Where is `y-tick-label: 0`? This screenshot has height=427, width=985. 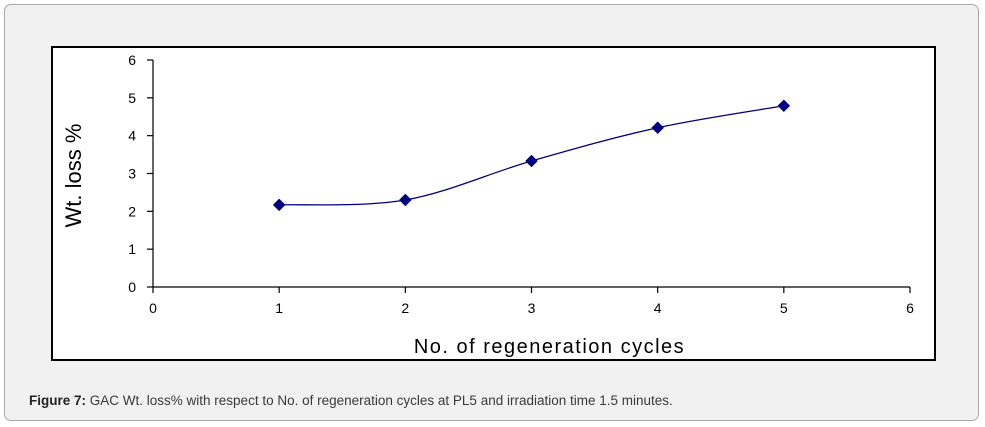
y-tick-label: 0 is located at coordinates (132, 287).